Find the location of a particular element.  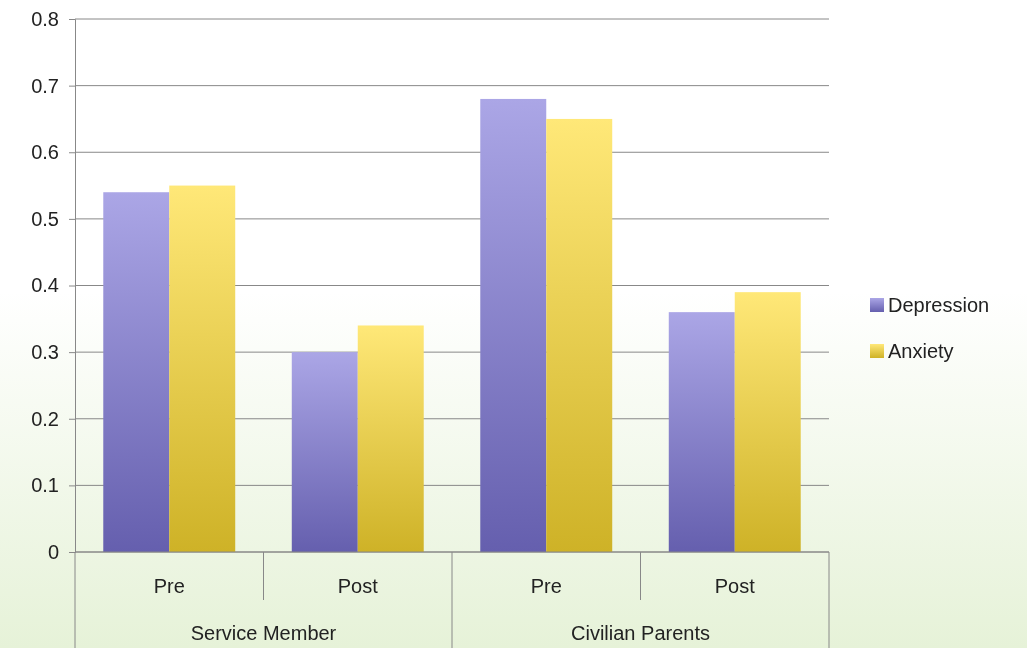

y-tick-label: 0.3 is located at coordinates (45, 352).